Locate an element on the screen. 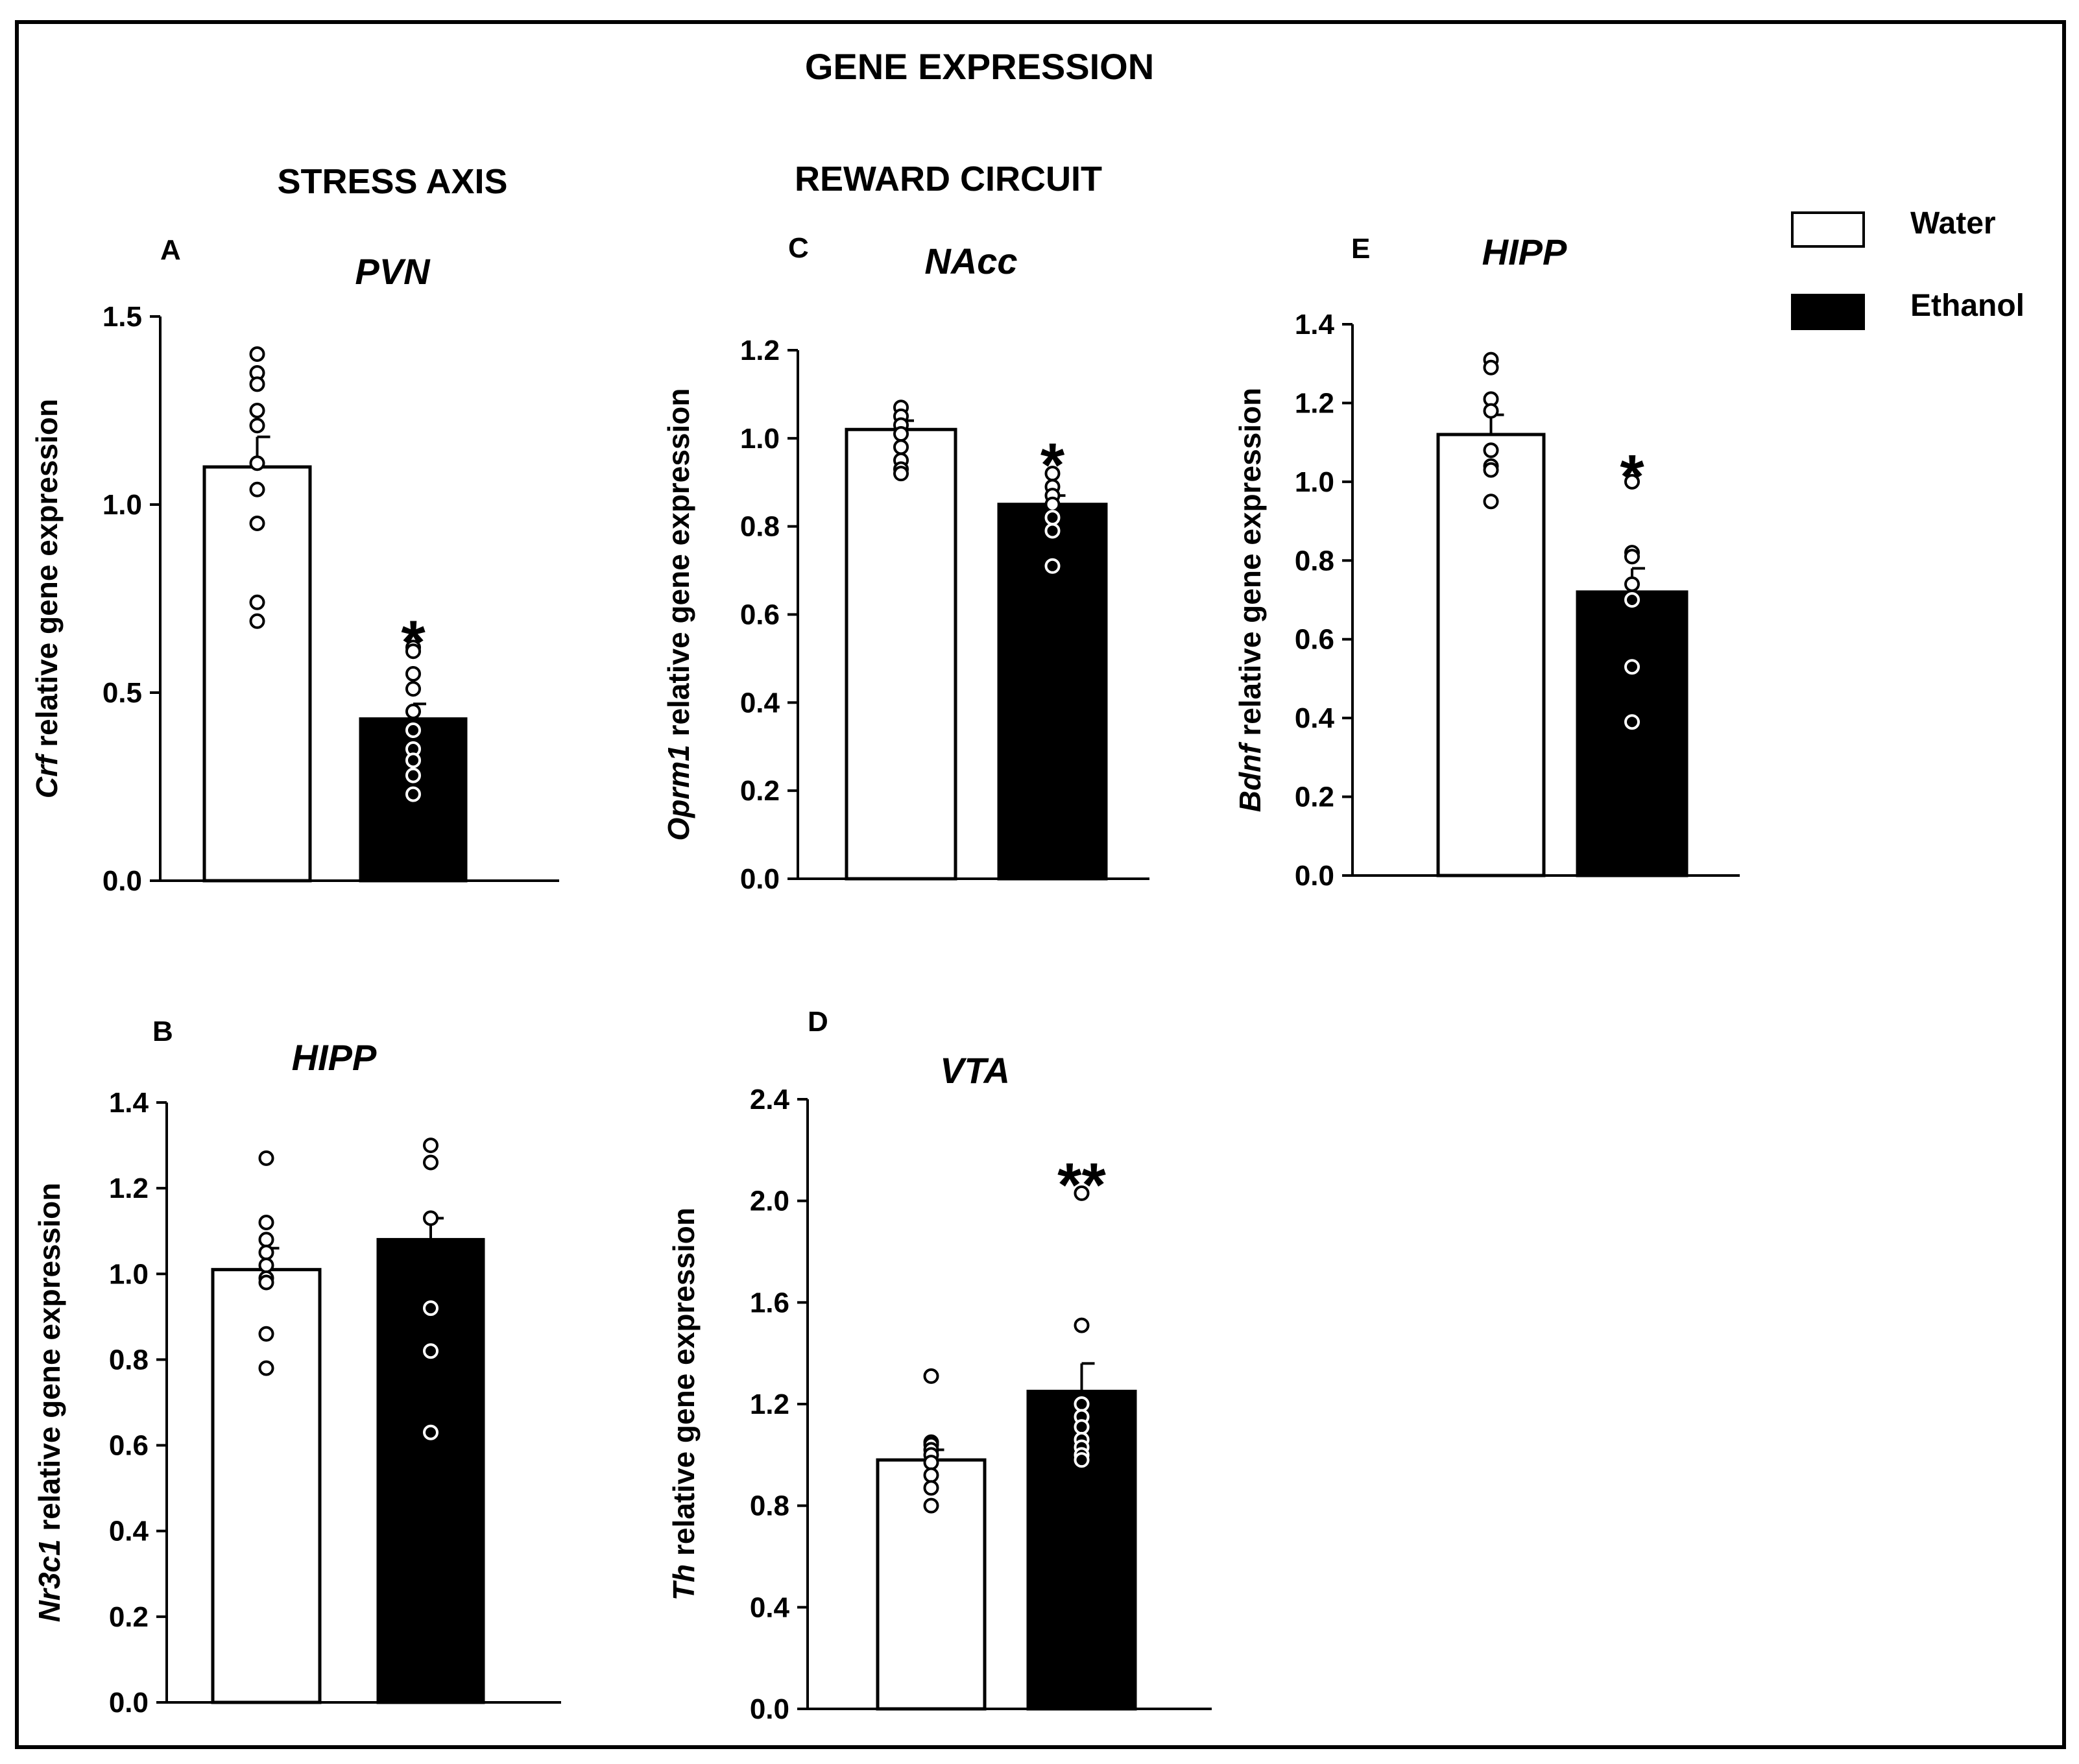 The image size is (2079, 1764). panel-a-y-tick-label-1: 0.5 is located at coordinates (122, 693).